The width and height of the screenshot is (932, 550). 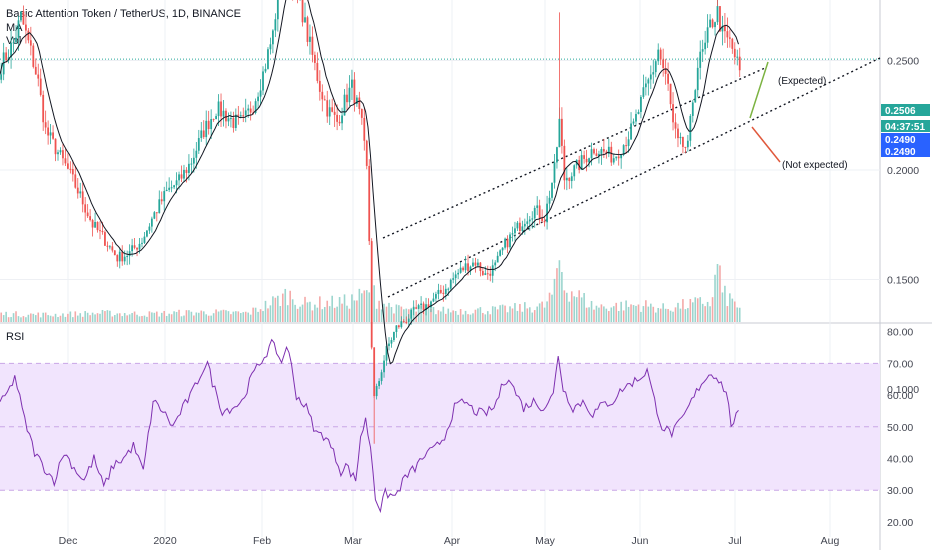 I want to click on channel-upper-line, so click(x=574, y=153).